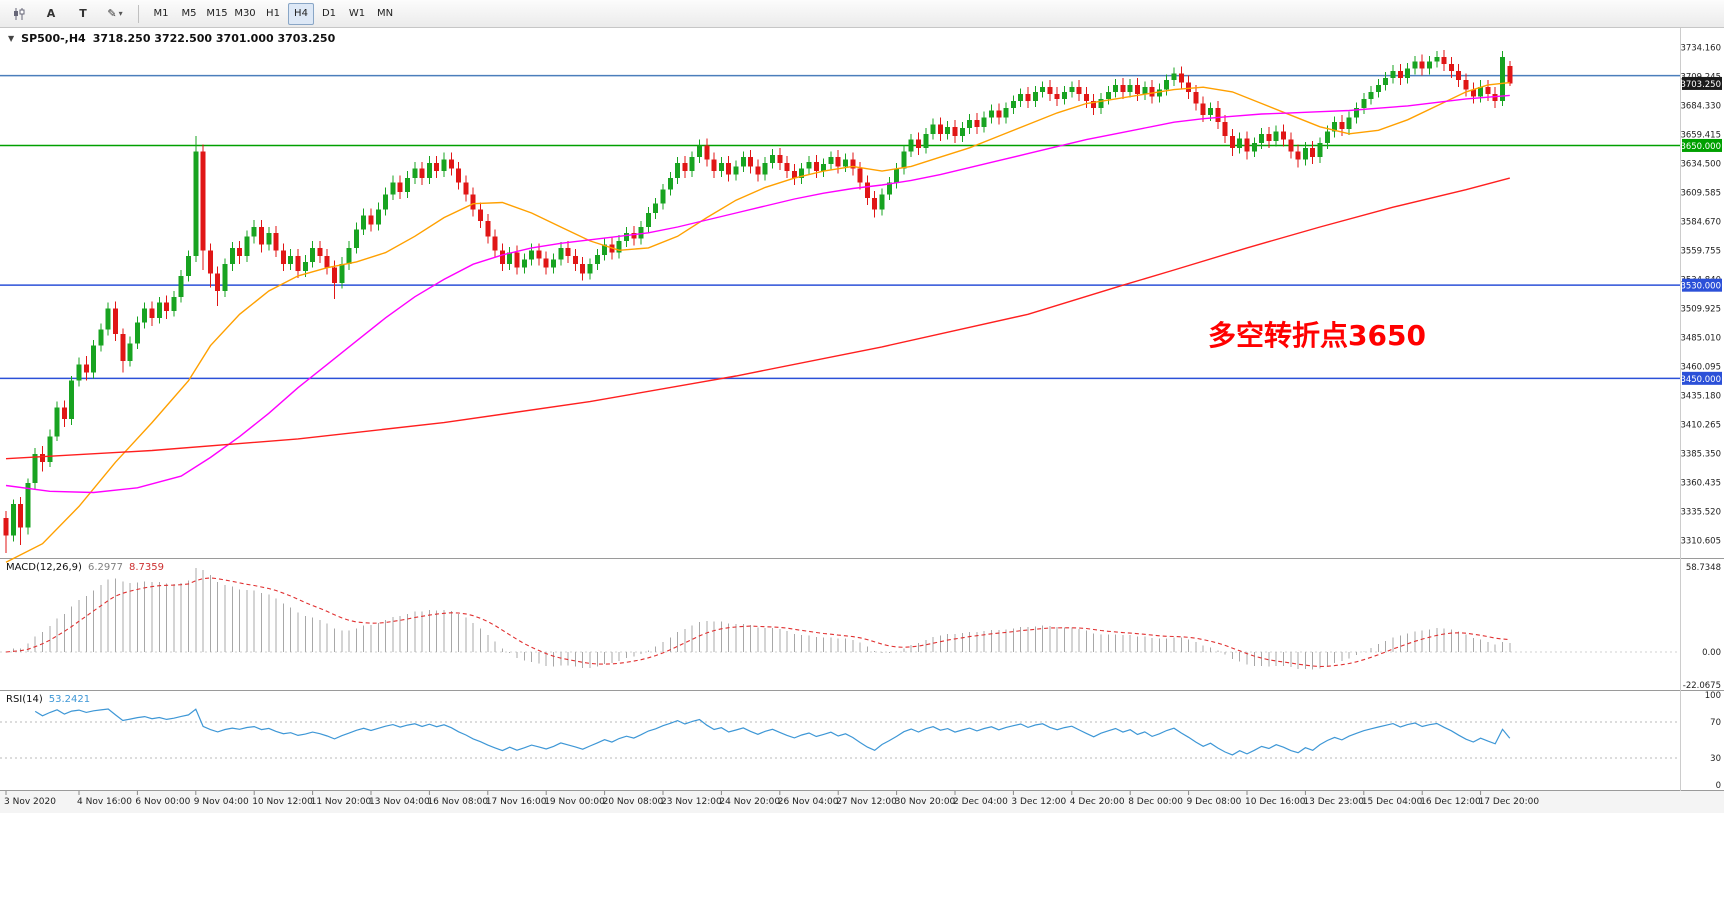 The width and height of the screenshot is (1724, 898). I want to click on macd-panel: 58.7348 0.00 -22.0675, so click(860, 627).